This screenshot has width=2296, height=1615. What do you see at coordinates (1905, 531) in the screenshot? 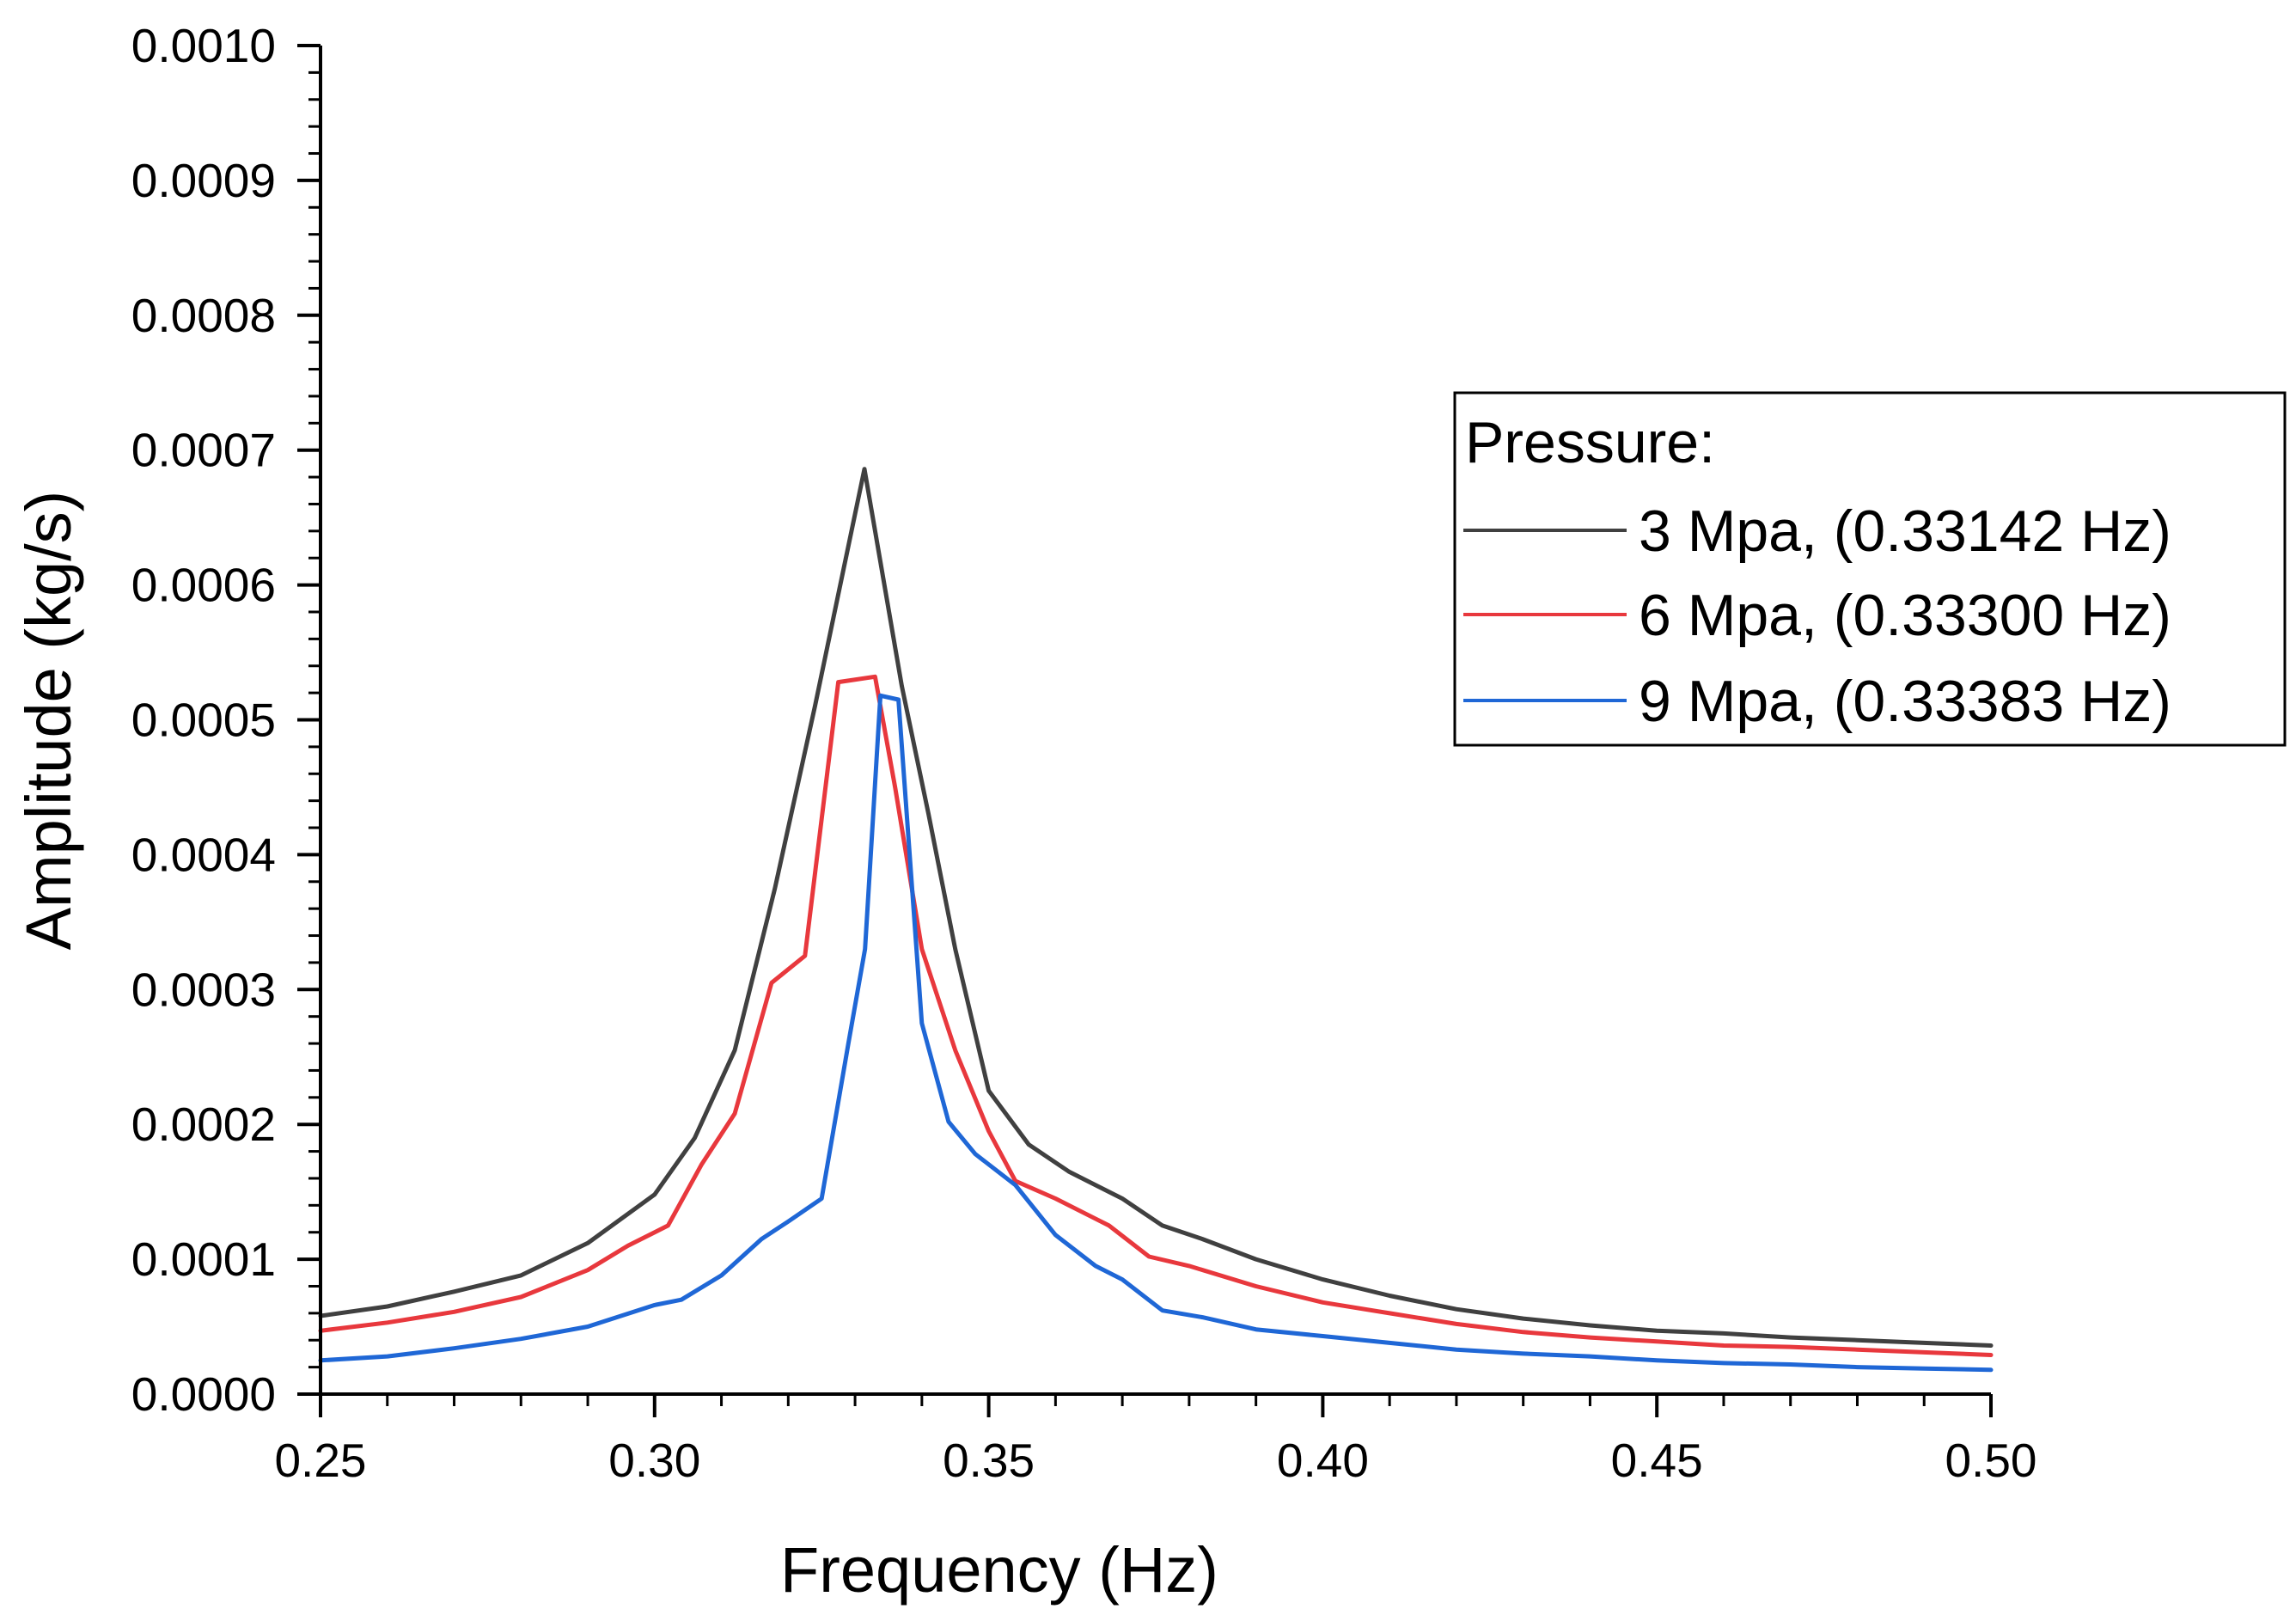
I see `legend-label-3mpa: 3 Mpa, (0.33142 Hz)` at bounding box center [1905, 531].